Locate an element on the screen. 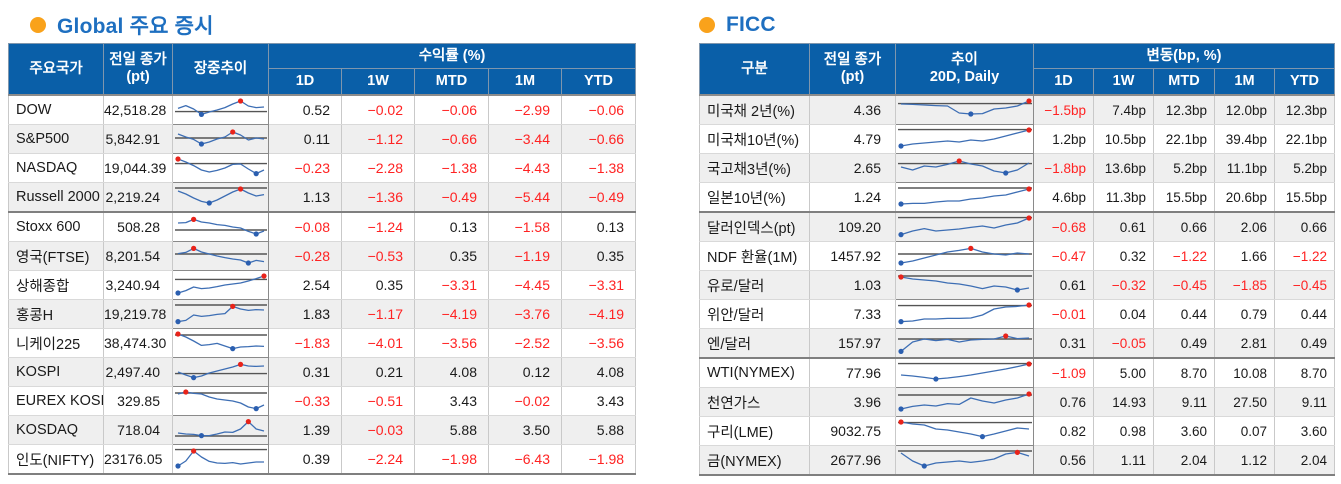 The image size is (1341, 484). change-value: 2.04 is located at coordinates (1305, 460).